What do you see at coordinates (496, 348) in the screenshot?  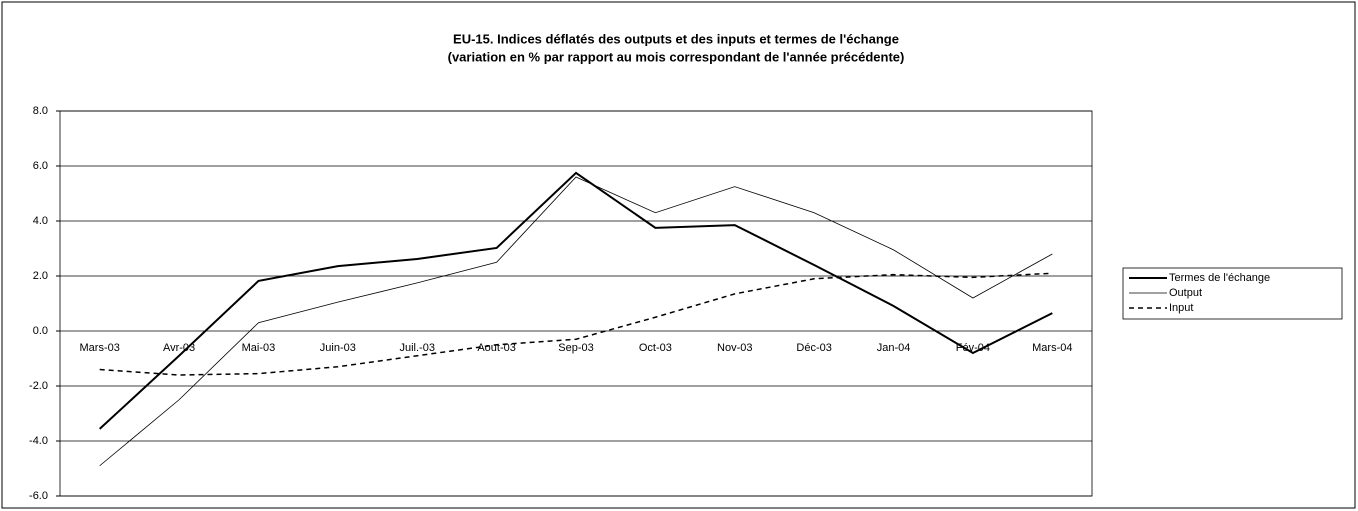 I see `x-tick-label: Aout-03` at bounding box center [496, 348].